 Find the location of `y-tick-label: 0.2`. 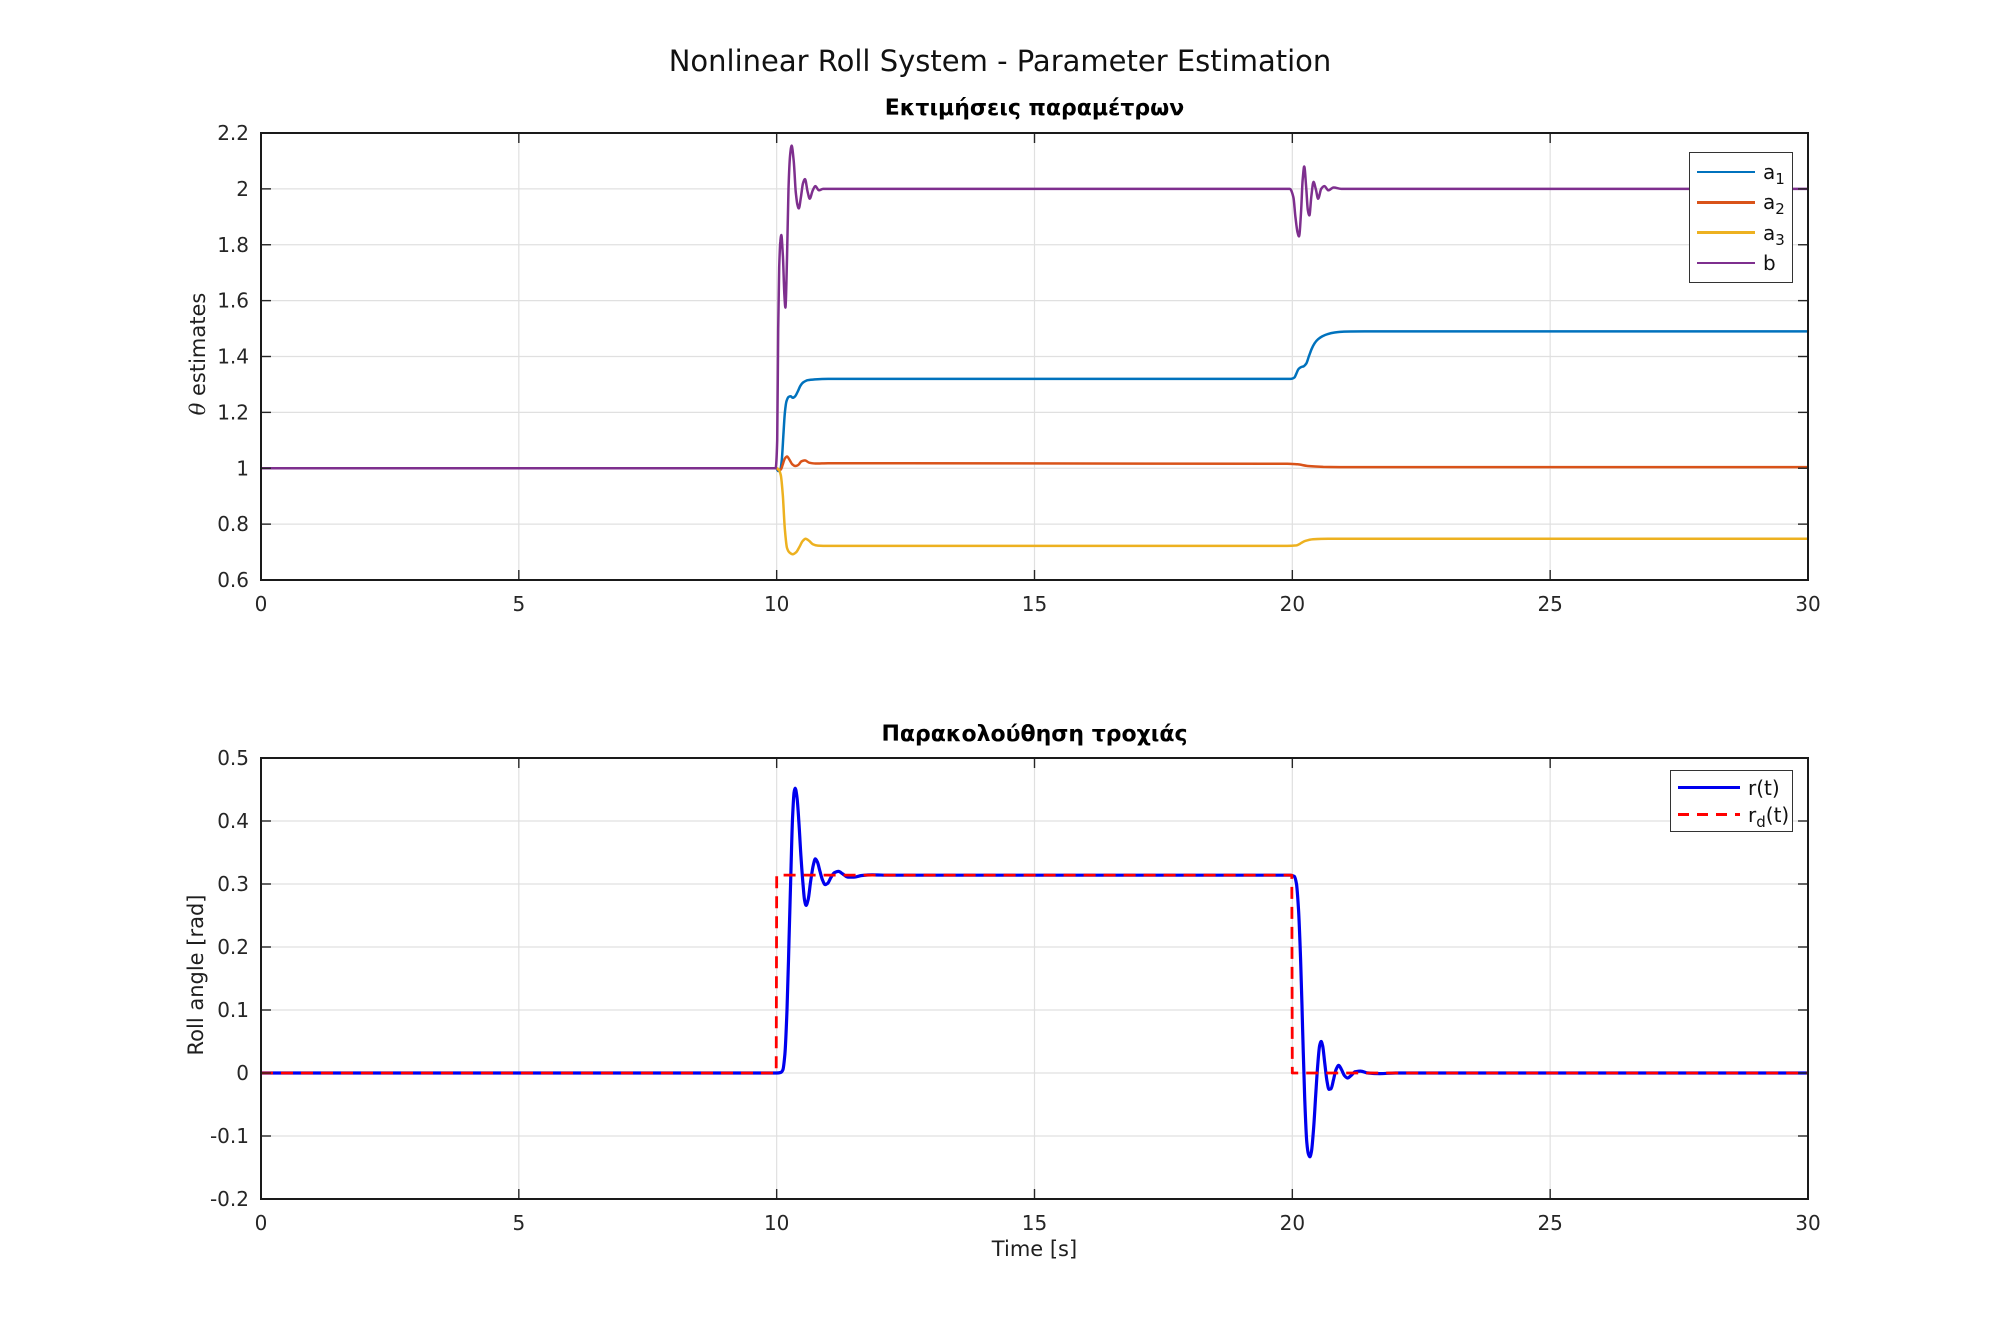

y-tick-label: 0.2 is located at coordinates (233, 947).